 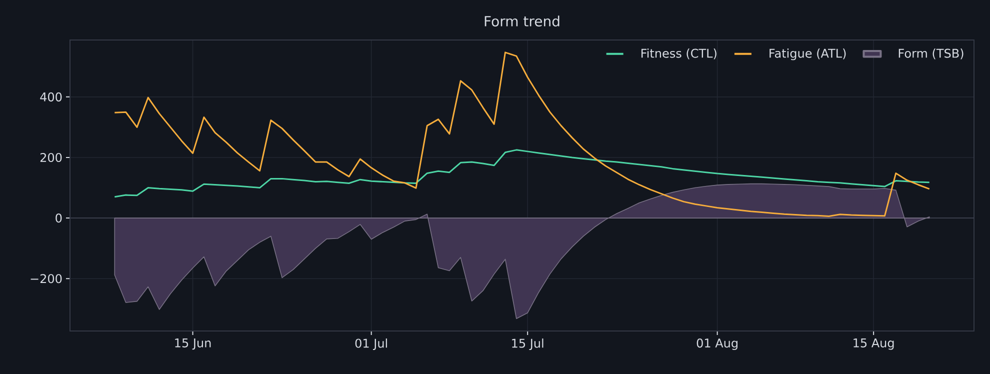 What do you see at coordinates (678, 54) in the screenshot?
I see `legend-label: Fitness (CTL)` at bounding box center [678, 54].